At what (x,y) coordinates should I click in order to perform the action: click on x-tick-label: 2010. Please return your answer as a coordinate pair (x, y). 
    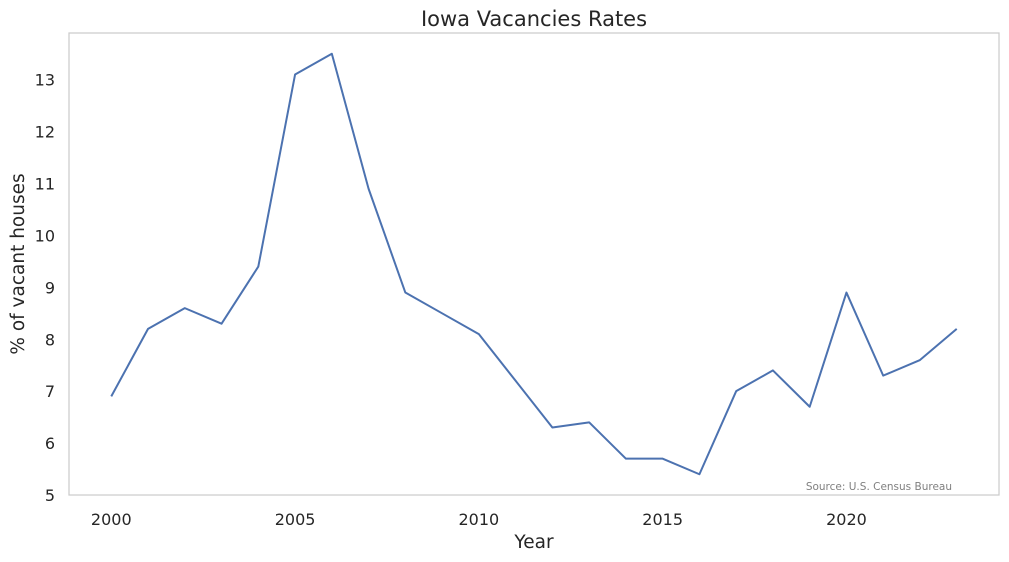
    Looking at the image, I should click on (479, 519).